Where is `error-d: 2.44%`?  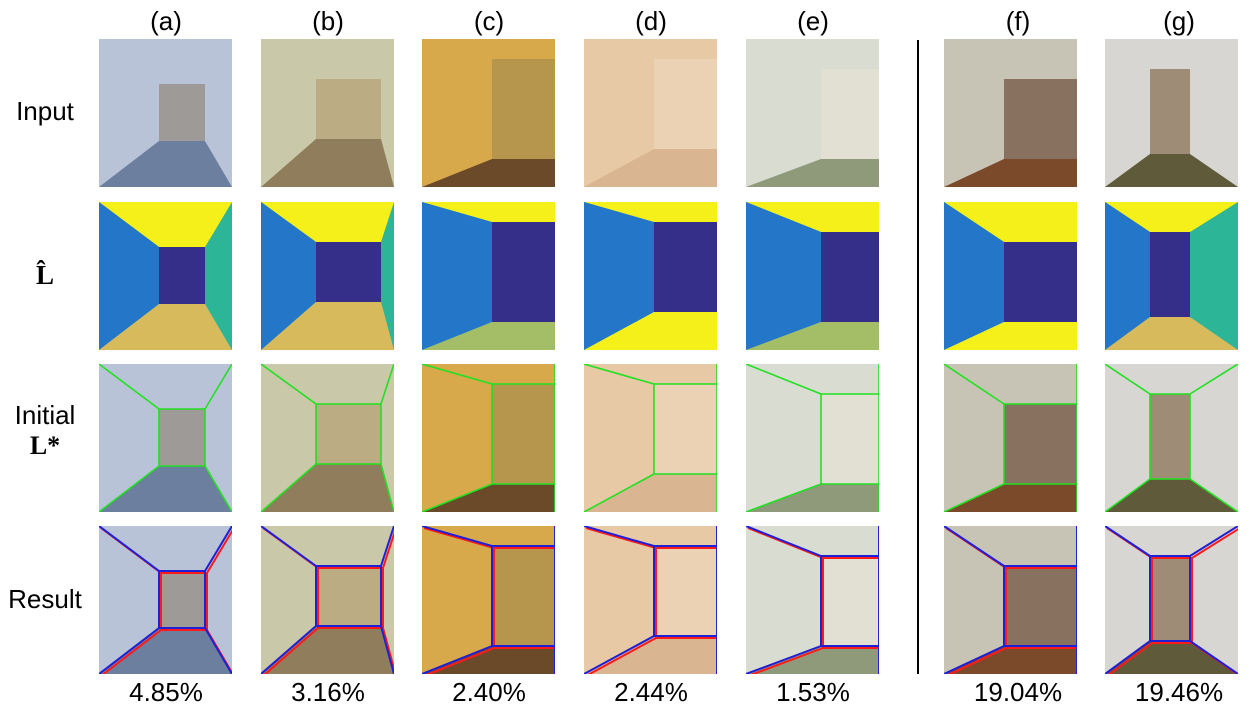
error-d: 2.44% is located at coordinates (651, 692).